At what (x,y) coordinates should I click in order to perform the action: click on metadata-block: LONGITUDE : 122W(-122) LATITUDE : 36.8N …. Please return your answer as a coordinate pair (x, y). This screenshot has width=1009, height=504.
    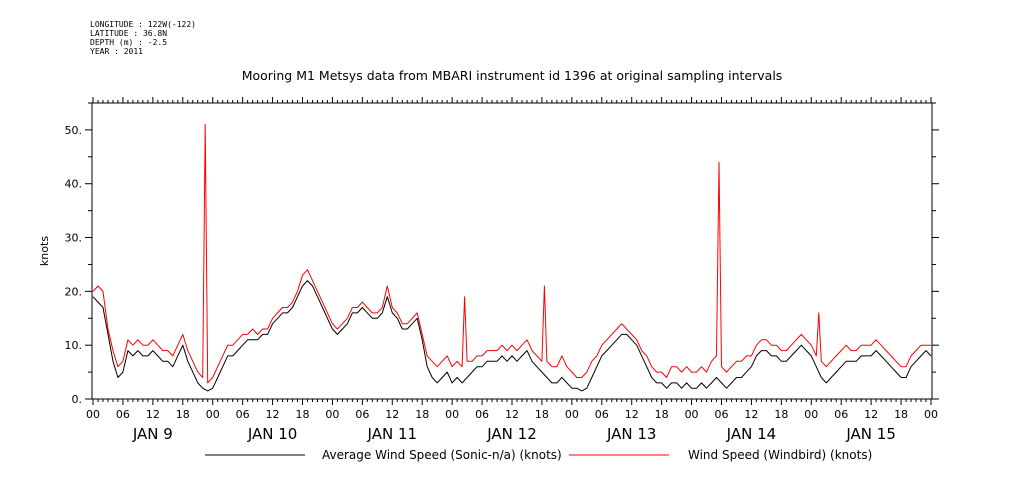
    Looking at the image, I should click on (143, 38).